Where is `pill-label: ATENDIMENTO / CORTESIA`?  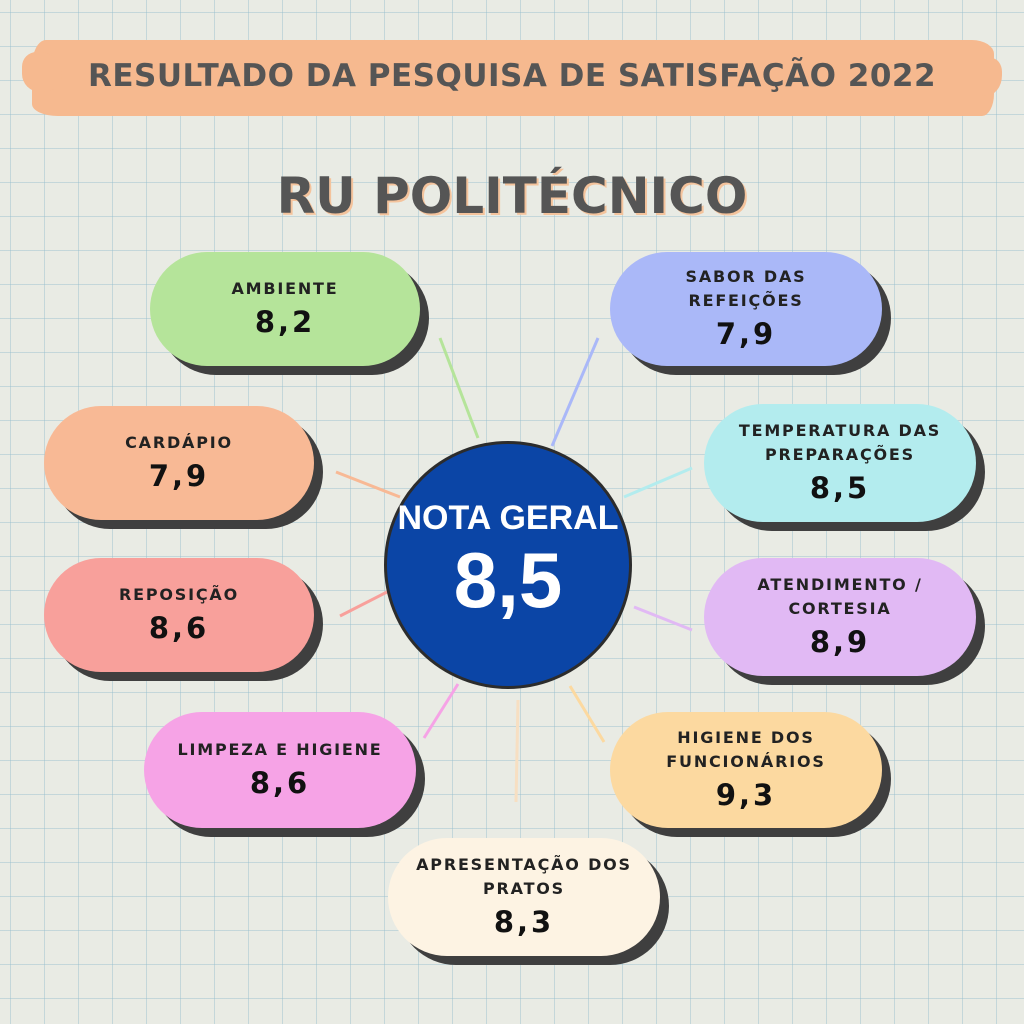 pill-label: ATENDIMENTO / CORTESIA is located at coordinates (840, 596).